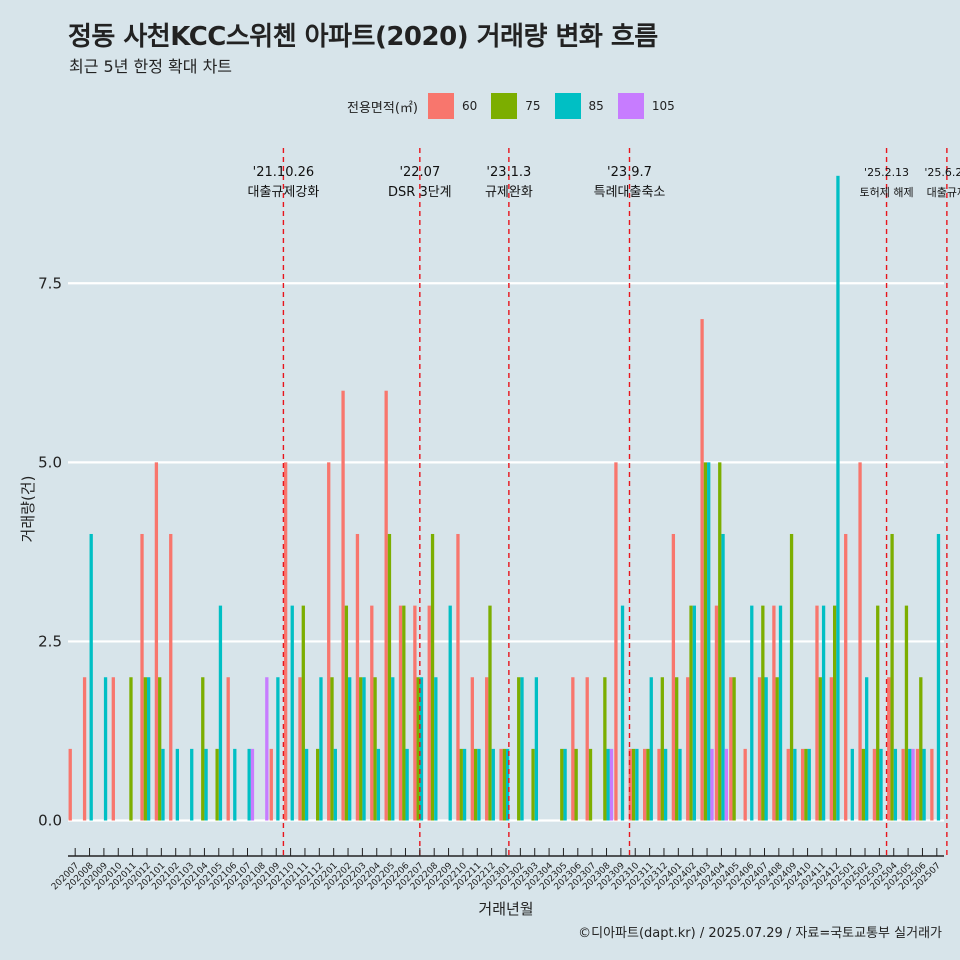 The width and height of the screenshot is (960, 960). Describe the element at coordinates (508, 172) in the screenshot. I see `event-date: '23.1.3` at that location.